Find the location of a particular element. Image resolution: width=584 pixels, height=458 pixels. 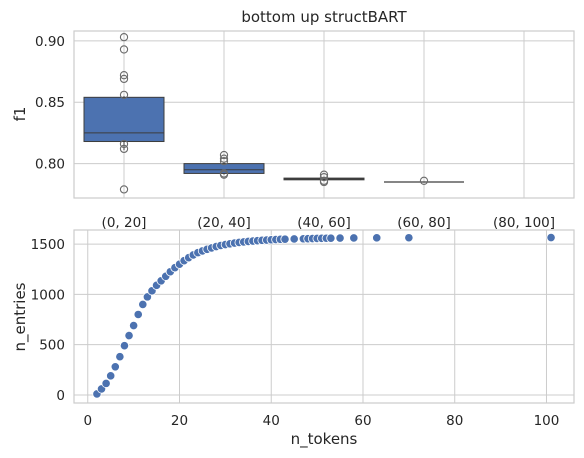

x-tick-label: (40, 60] is located at coordinates (323, 223).